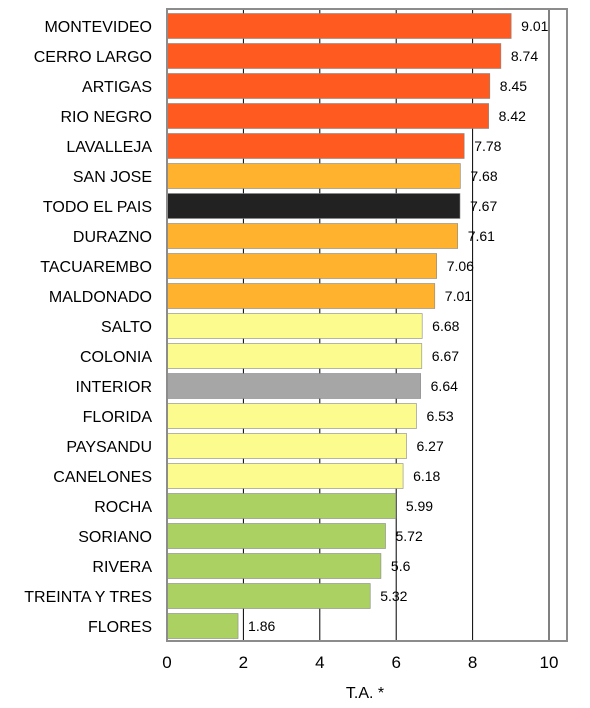 This screenshot has width=590, height=708. I want to click on value-label: 8.74, so click(524, 56).